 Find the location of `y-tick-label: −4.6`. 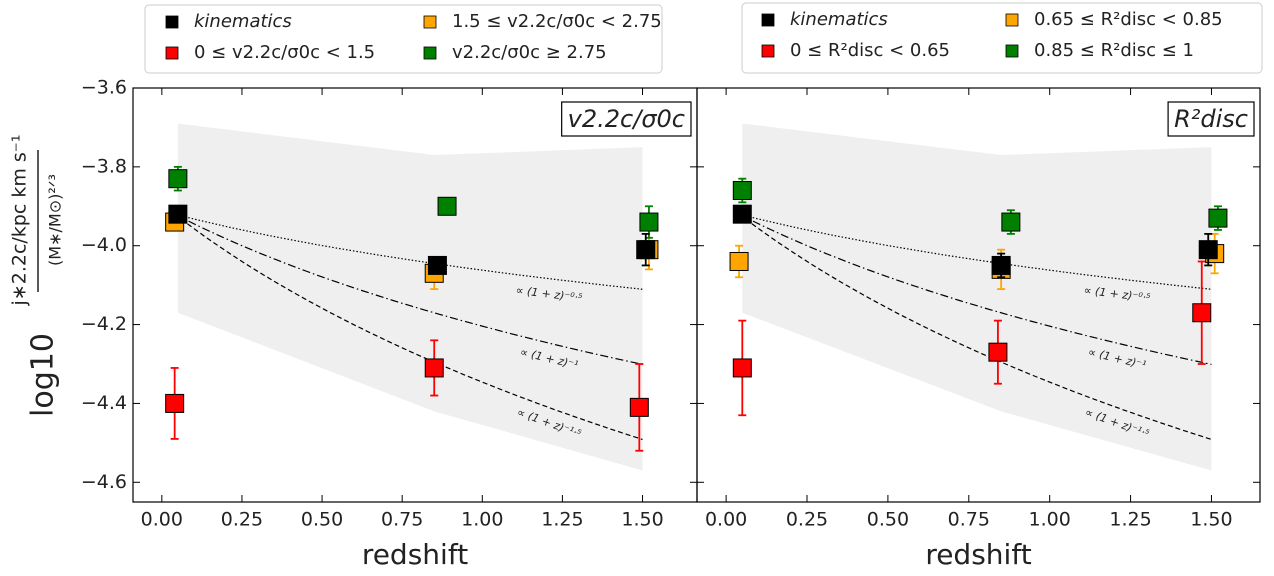

y-tick-label: −4.6 is located at coordinates (104, 482).